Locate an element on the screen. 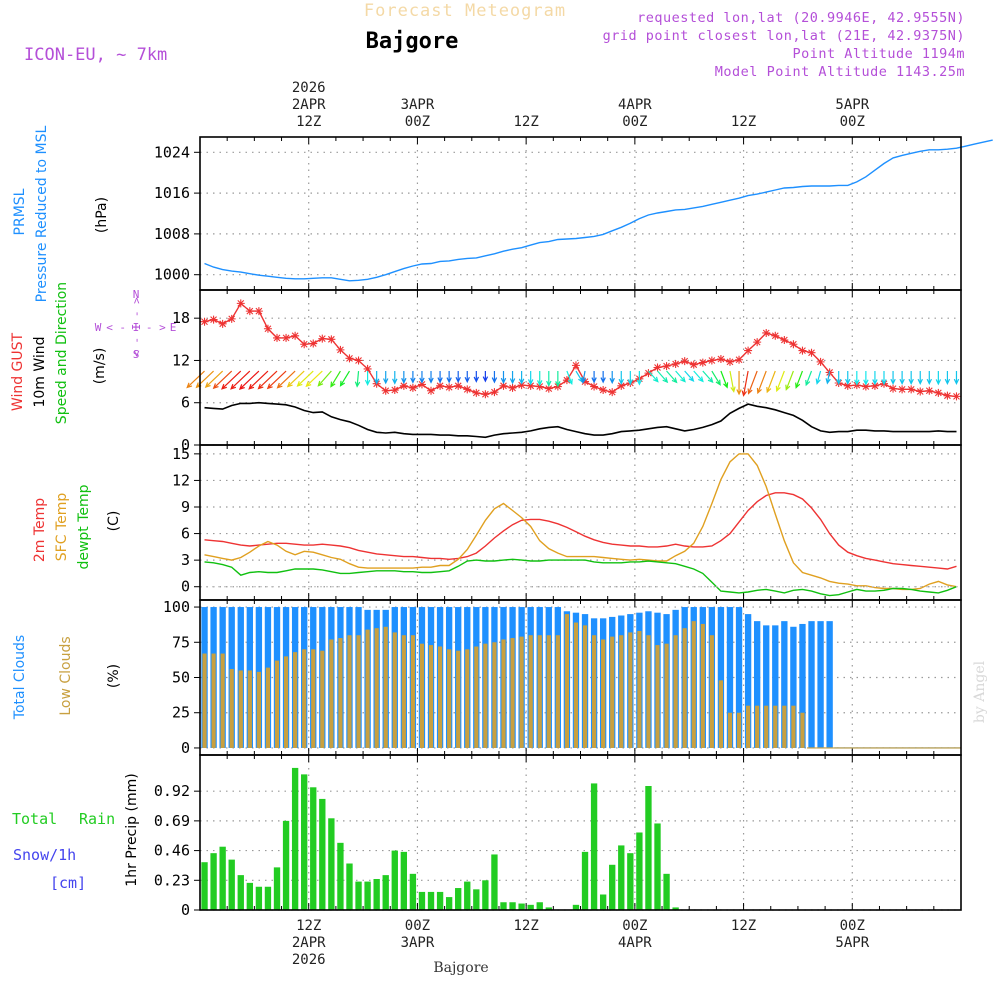 Image resolution: width=1000 pixels, height=1000 pixels. time-label-top: 2APR is located at coordinates (309, 105).